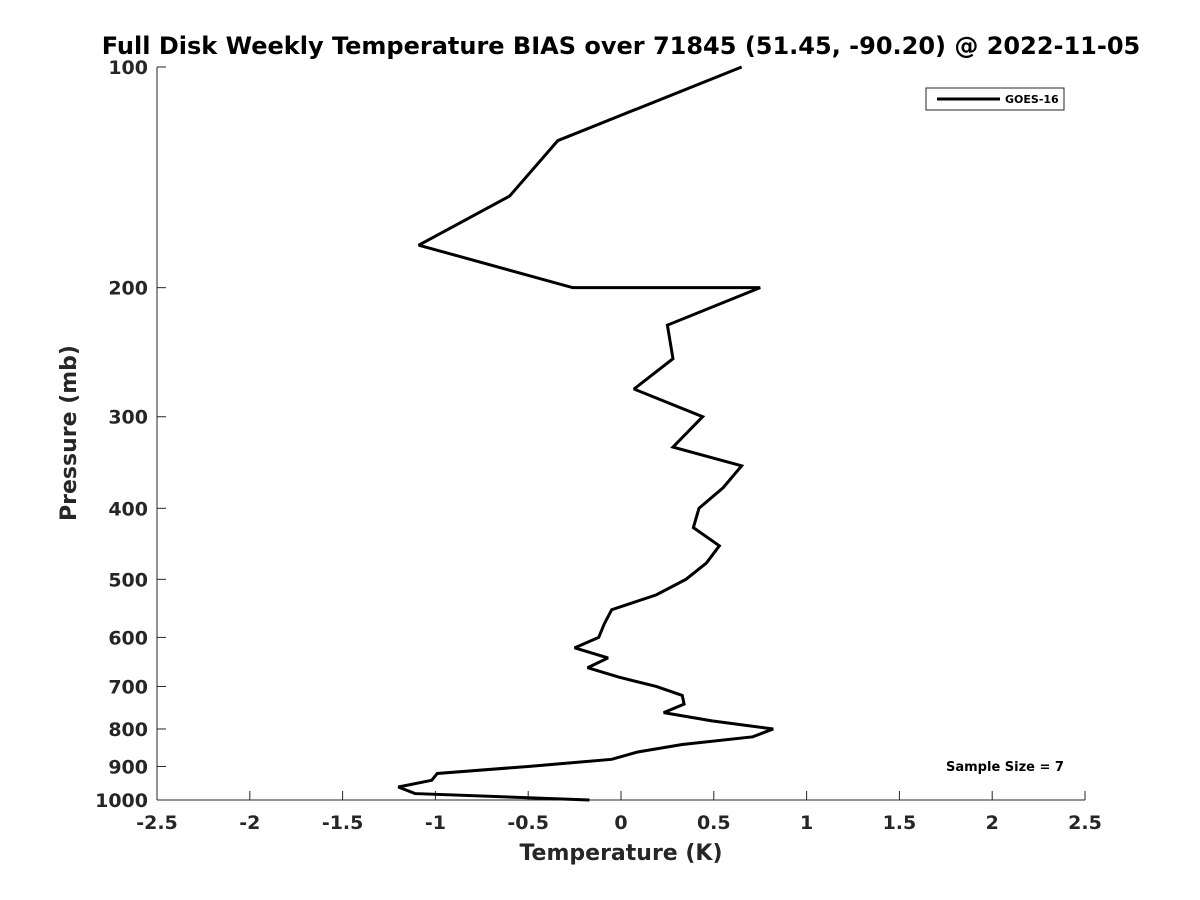 This screenshot has width=1200, height=900. Describe the element at coordinates (1005, 767) in the screenshot. I see `sample-size-annotation: Sample Size = 7` at that location.